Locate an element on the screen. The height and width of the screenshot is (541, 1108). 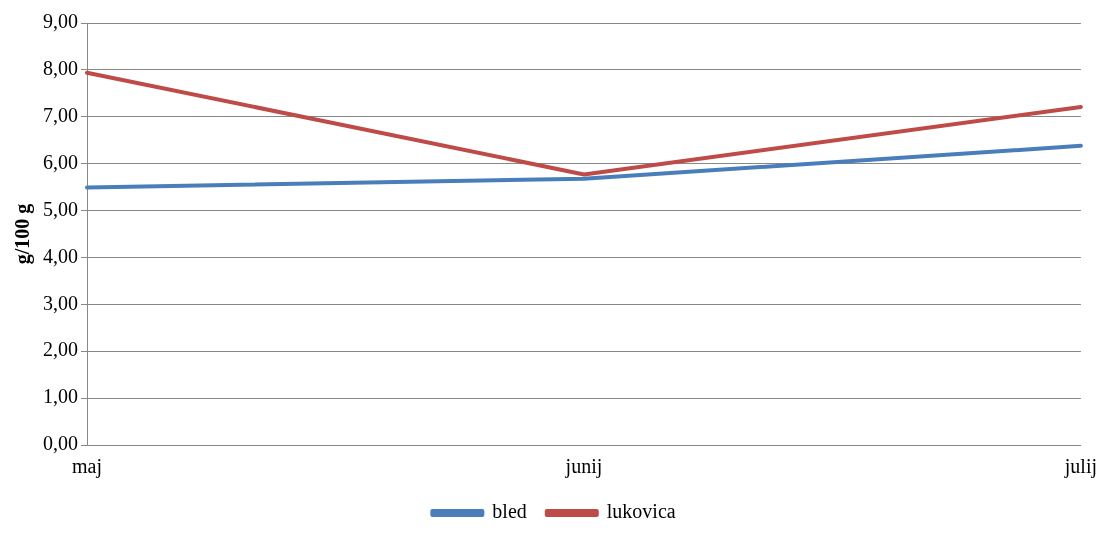
y-tick-label: 7,00 is located at coordinates (60, 115).